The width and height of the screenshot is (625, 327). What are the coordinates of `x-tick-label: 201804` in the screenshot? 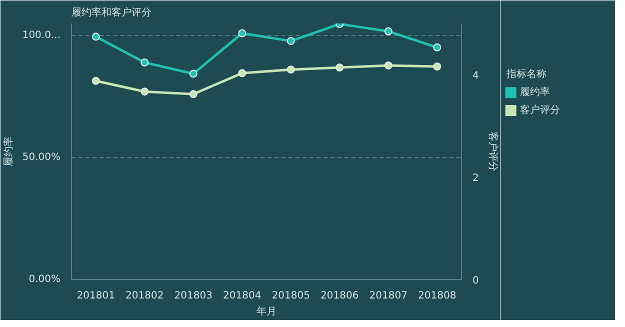 It's located at (242, 296).